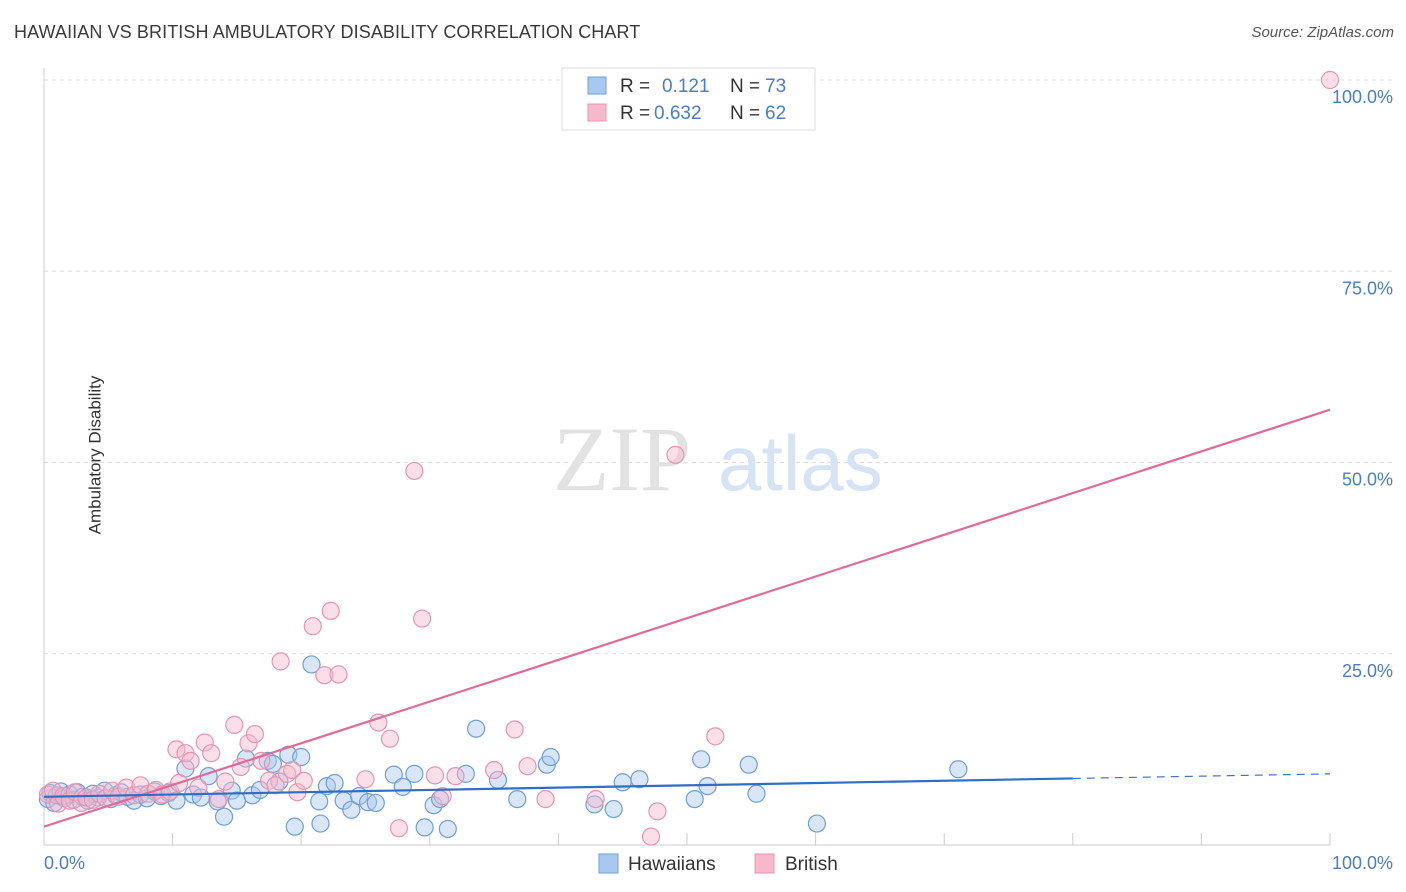 The height and width of the screenshot is (892, 1406). I want to click on y-tick-labels: 25.0% 50.0% 75.0% 100.0%, so click(1362, 384).